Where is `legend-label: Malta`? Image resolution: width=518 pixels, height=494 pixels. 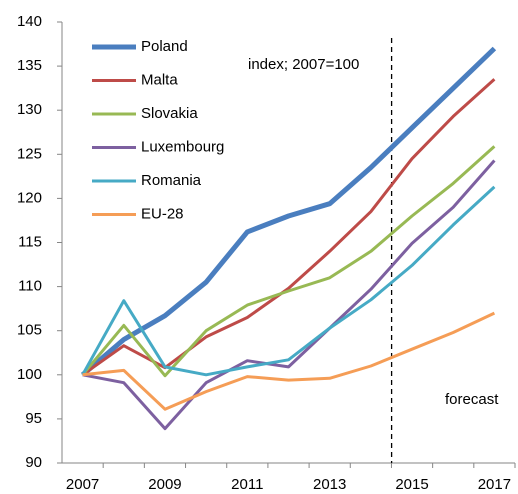 legend-label: Malta is located at coordinates (159, 79).